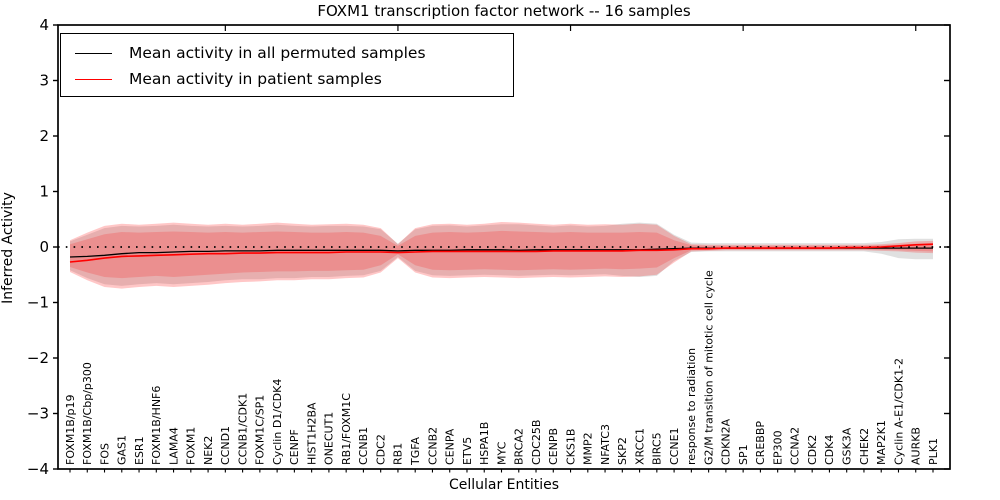  What do you see at coordinates (87, 413) in the screenshot?
I see `x-tick-label: FOXM1B/Cbp/p300` at bounding box center [87, 413].